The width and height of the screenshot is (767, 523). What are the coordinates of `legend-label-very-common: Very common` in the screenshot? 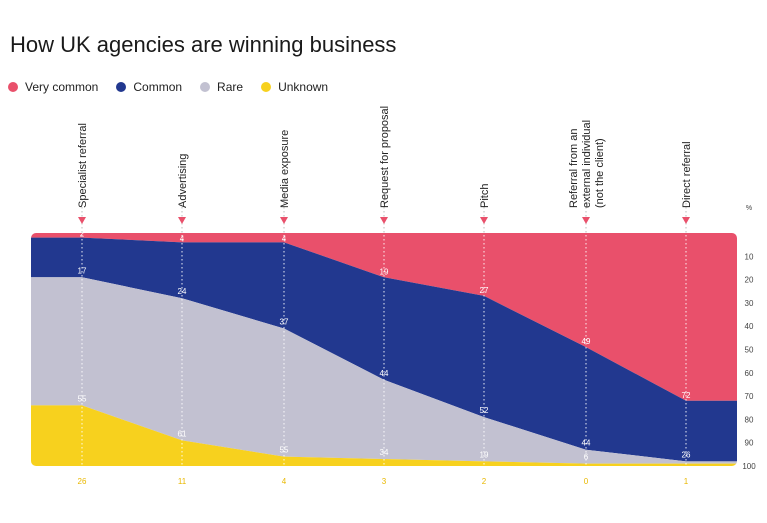 It's located at (62, 87).